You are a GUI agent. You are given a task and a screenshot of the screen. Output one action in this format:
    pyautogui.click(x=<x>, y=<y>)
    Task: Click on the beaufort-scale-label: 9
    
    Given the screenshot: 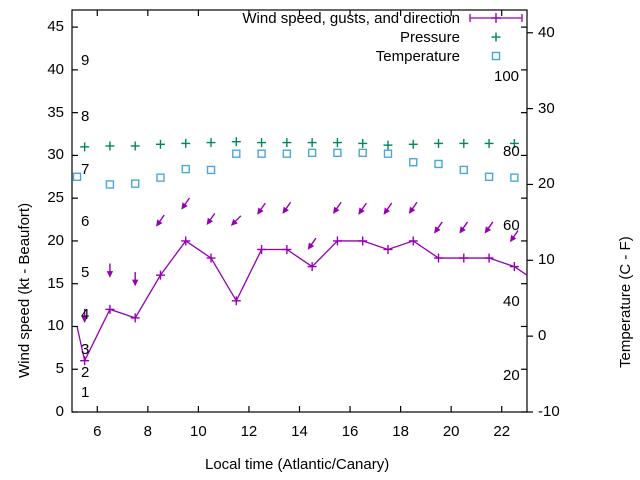 What is the action you would take?
    pyautogui.click(x=85, y=61)
    